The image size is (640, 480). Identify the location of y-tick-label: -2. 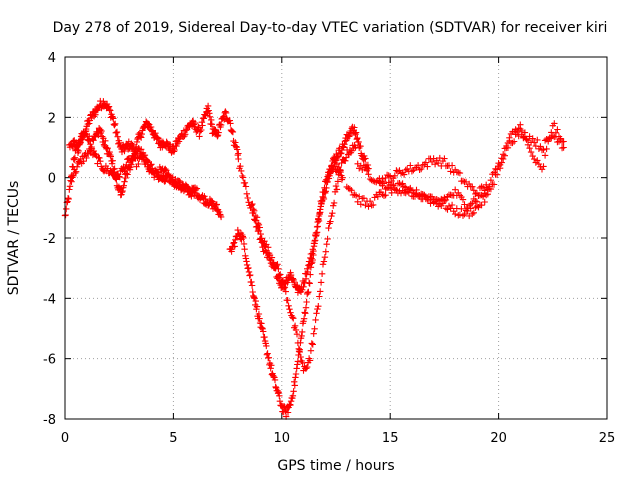
(49, 239).